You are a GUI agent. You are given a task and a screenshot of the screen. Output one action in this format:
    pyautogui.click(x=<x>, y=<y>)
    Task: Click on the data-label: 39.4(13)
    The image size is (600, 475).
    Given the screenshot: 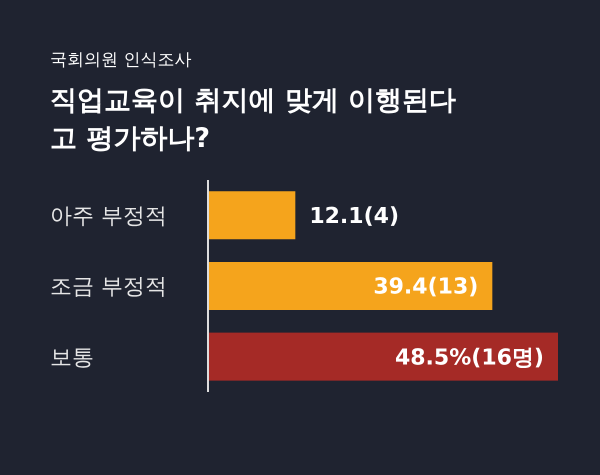 What is the action you would take?
    pyautogui.click(x=425, y=287)
    